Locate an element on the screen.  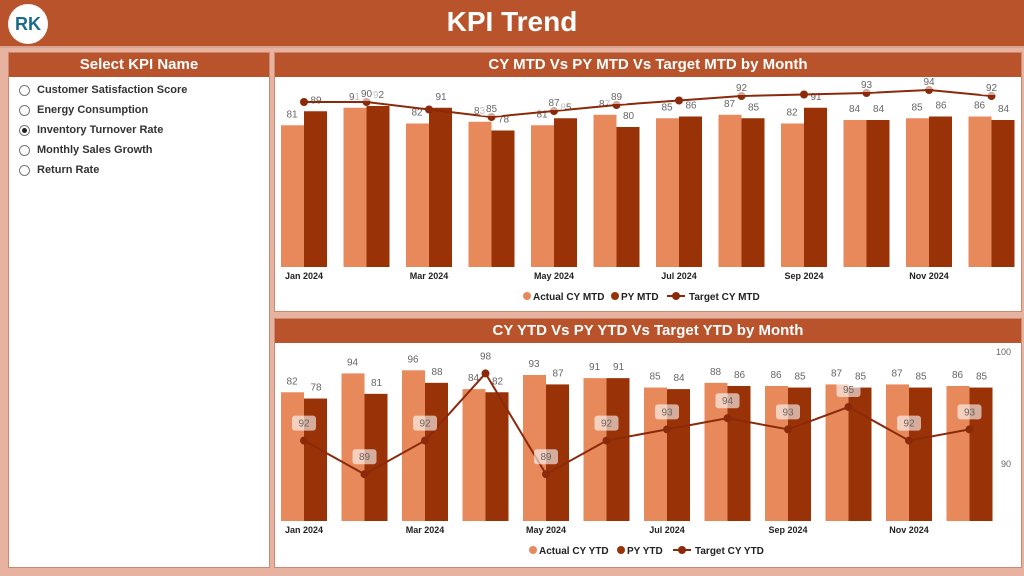
target-data-label: 98 is located at coordinates (486, 356).